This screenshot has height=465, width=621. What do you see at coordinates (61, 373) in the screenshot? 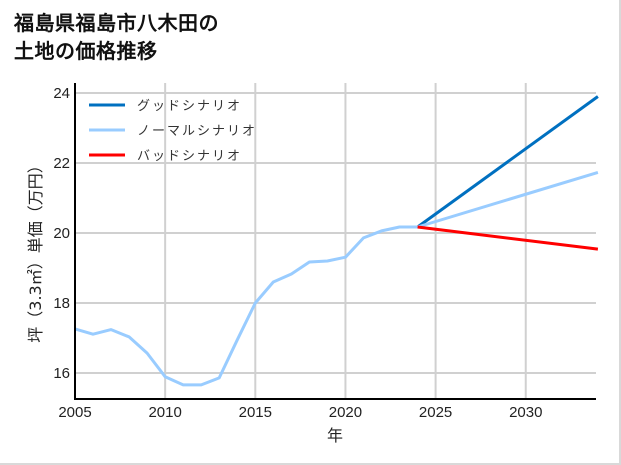
I see `y-tick-label: 16` at bounding box center [61, 373].